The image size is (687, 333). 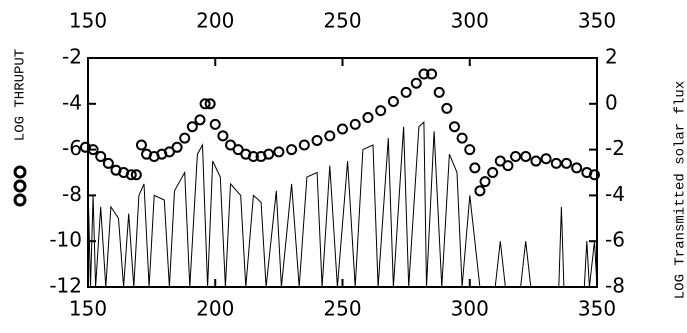 I want to click on x-tick-label-top: 250, so click(x=342, y=21).